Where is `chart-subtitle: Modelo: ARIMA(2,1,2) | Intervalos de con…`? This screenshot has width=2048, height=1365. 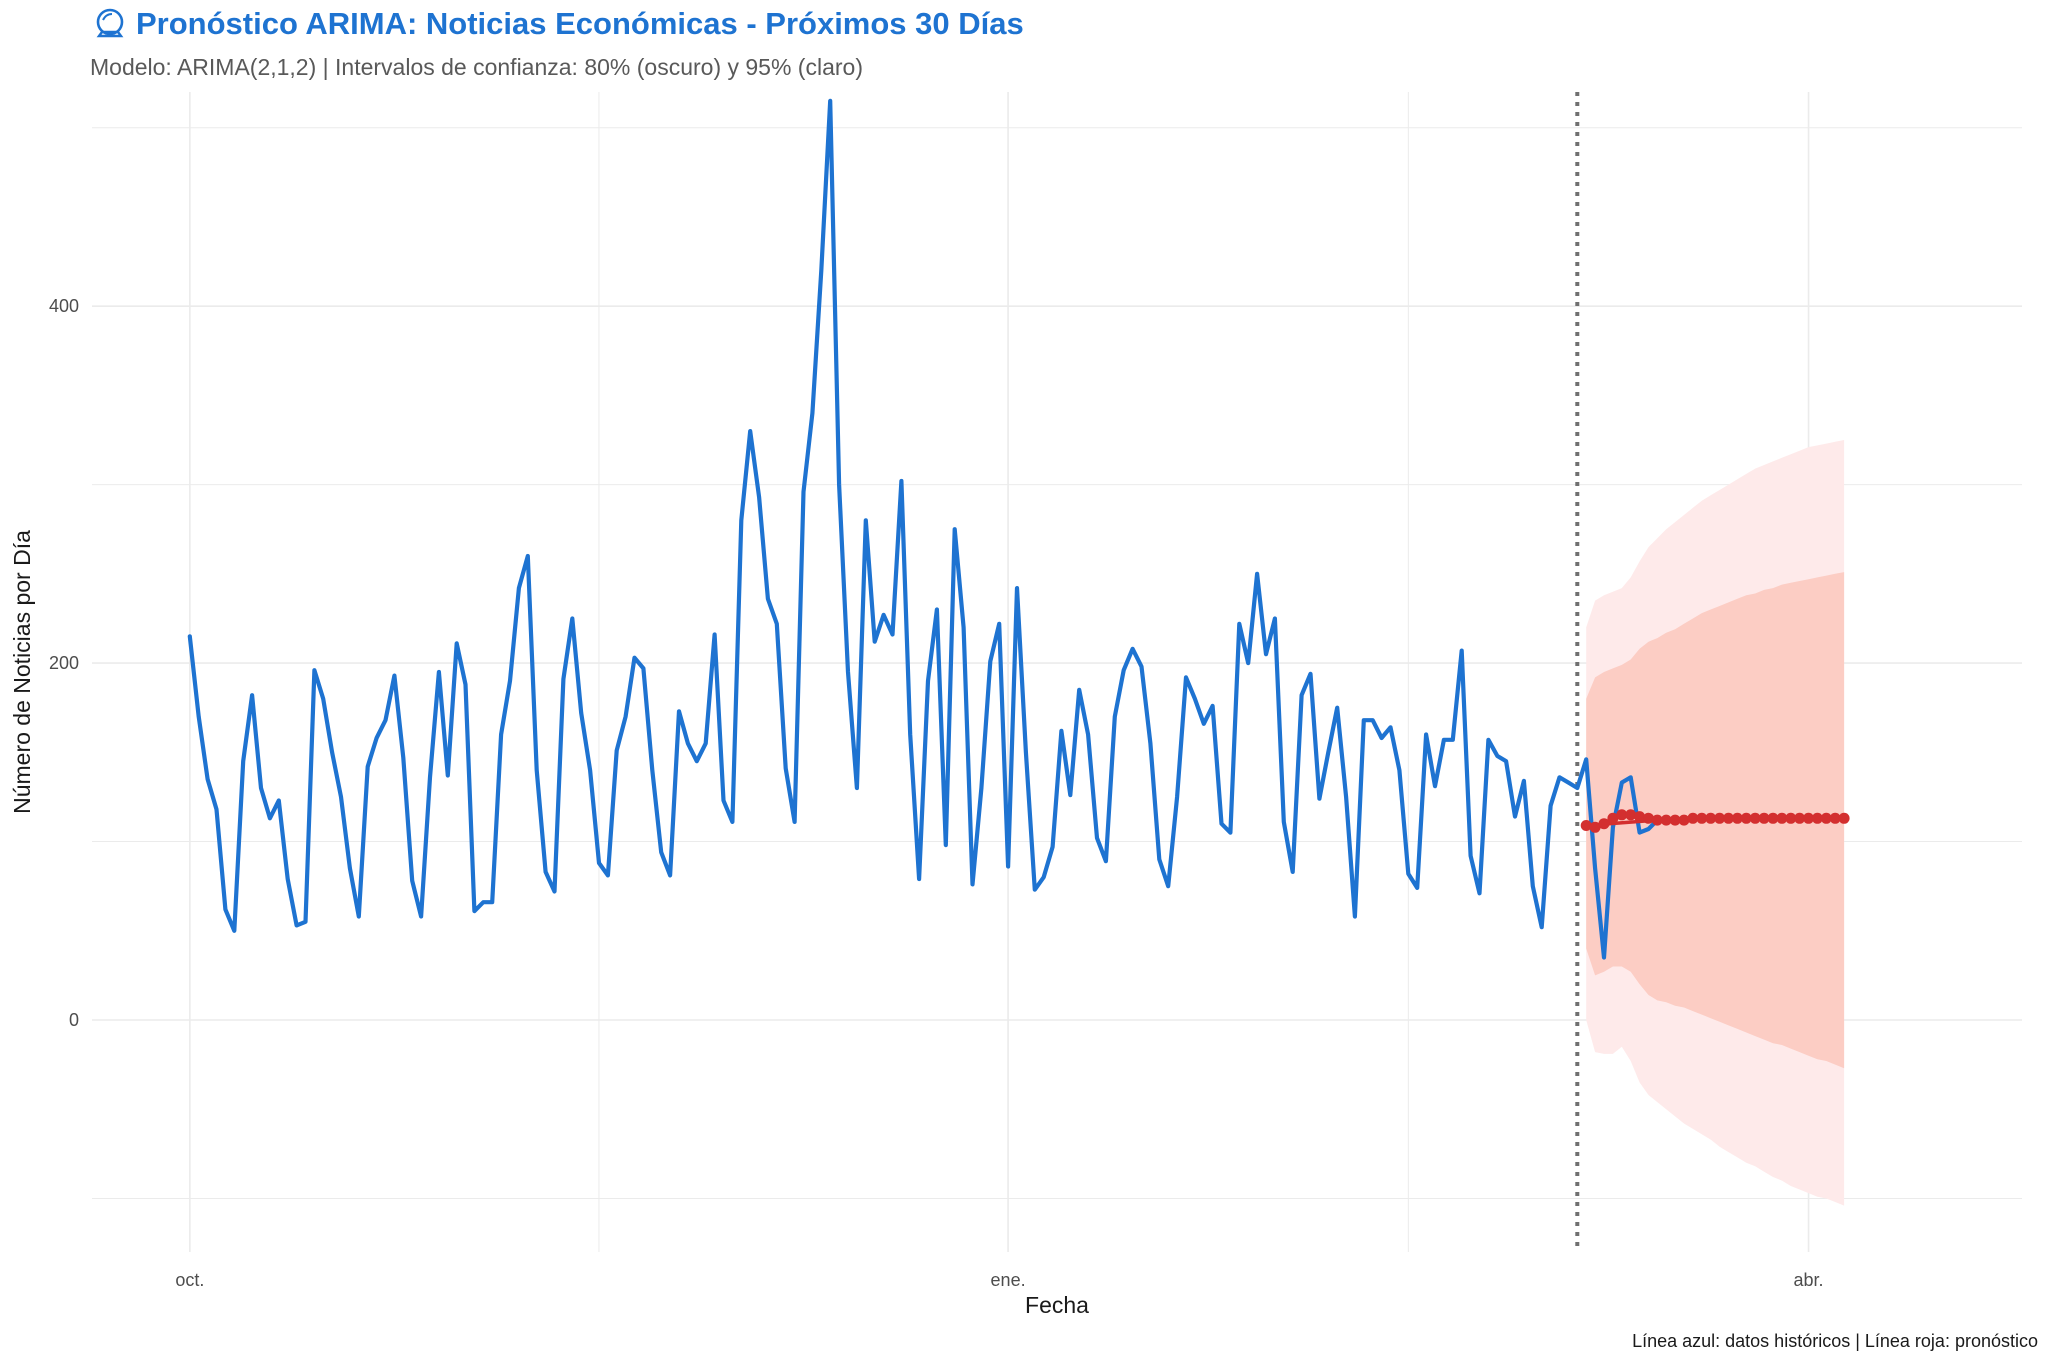 chart-subtitle: Modelo: ARIMA(2,1,2) | Intervalos de con… is located at coordinates (476, 67).